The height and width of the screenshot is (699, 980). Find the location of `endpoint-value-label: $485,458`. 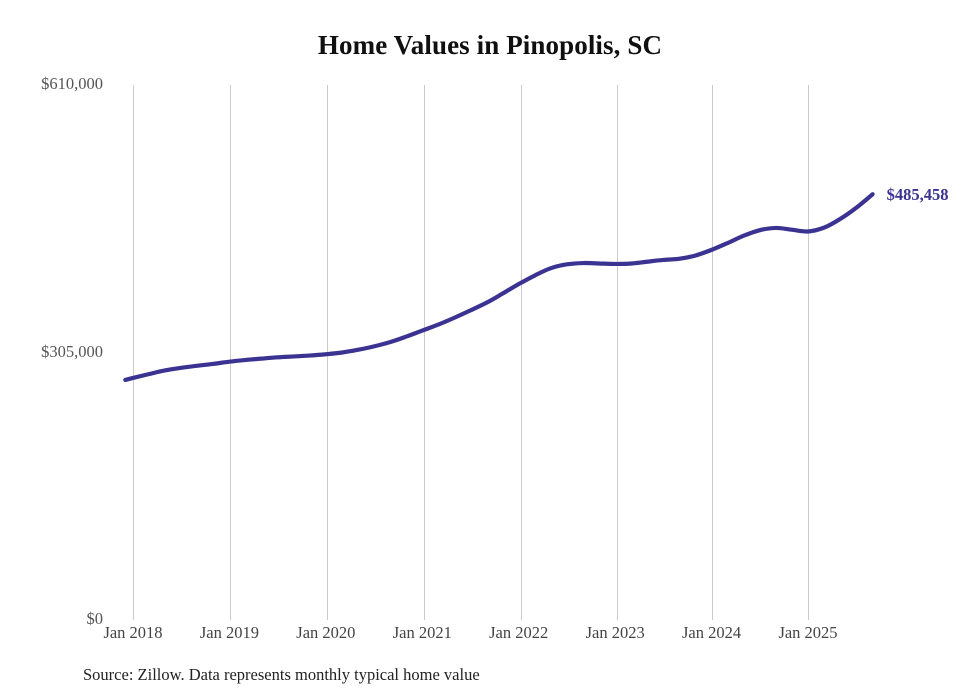

endpoint-value-label: $485,458 is located at coordinates (917, 195).